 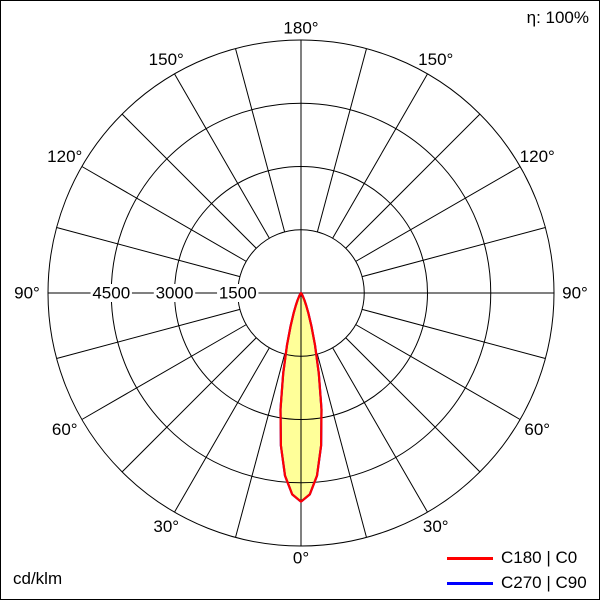 What do you see at coordinates (38, 579) in the screenshot?
I see `unit-label: cd/klm` at bounding box center [38, 579].